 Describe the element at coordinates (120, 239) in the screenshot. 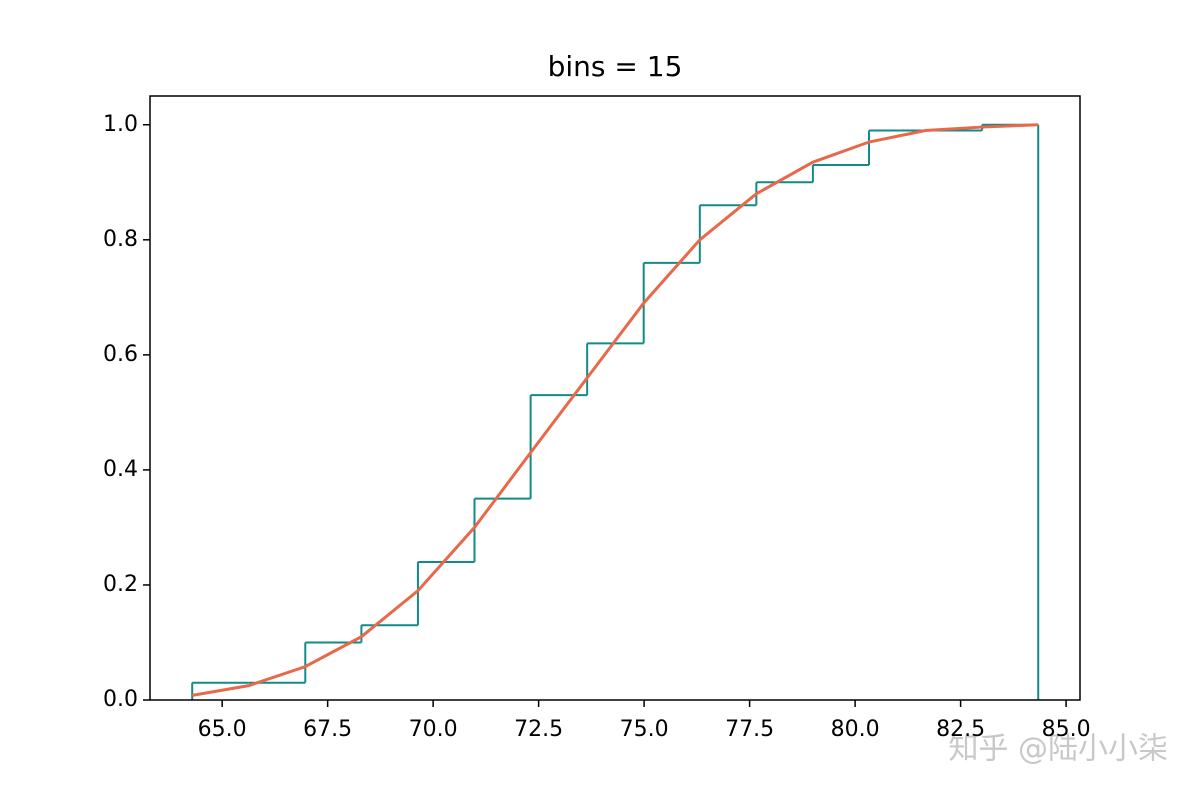

I see `y-tick-label: 0.8` at that location.